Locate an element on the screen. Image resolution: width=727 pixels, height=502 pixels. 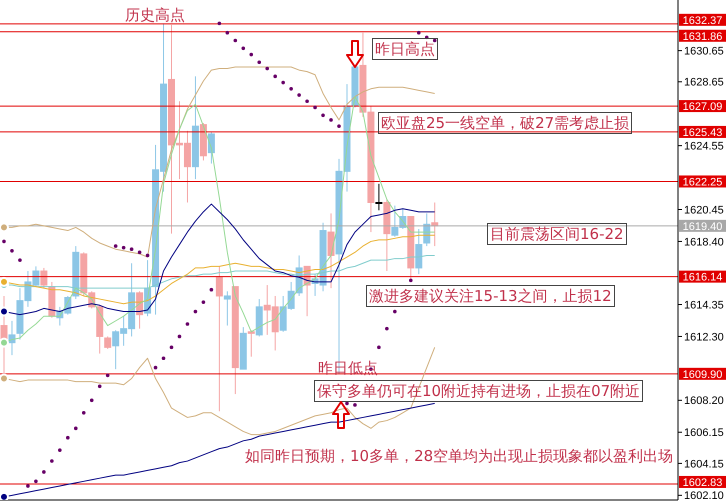
annotation: 激进多建议关注15-13之间，止损12 is located at coordinates (490, 296).